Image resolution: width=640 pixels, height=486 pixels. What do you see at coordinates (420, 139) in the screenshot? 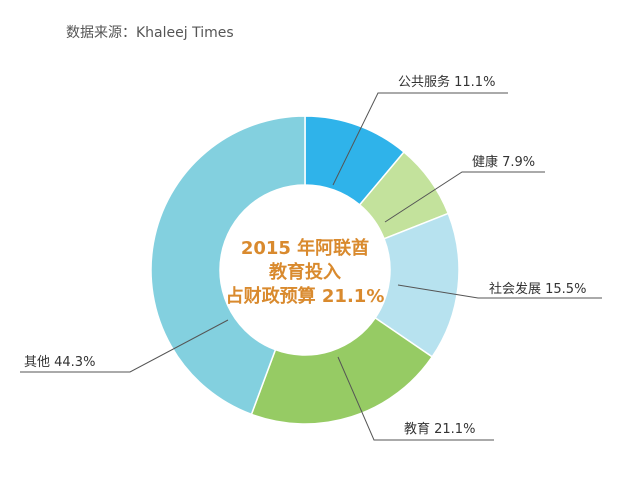
I see `leader-public-services` at bounding box center [420, 139].